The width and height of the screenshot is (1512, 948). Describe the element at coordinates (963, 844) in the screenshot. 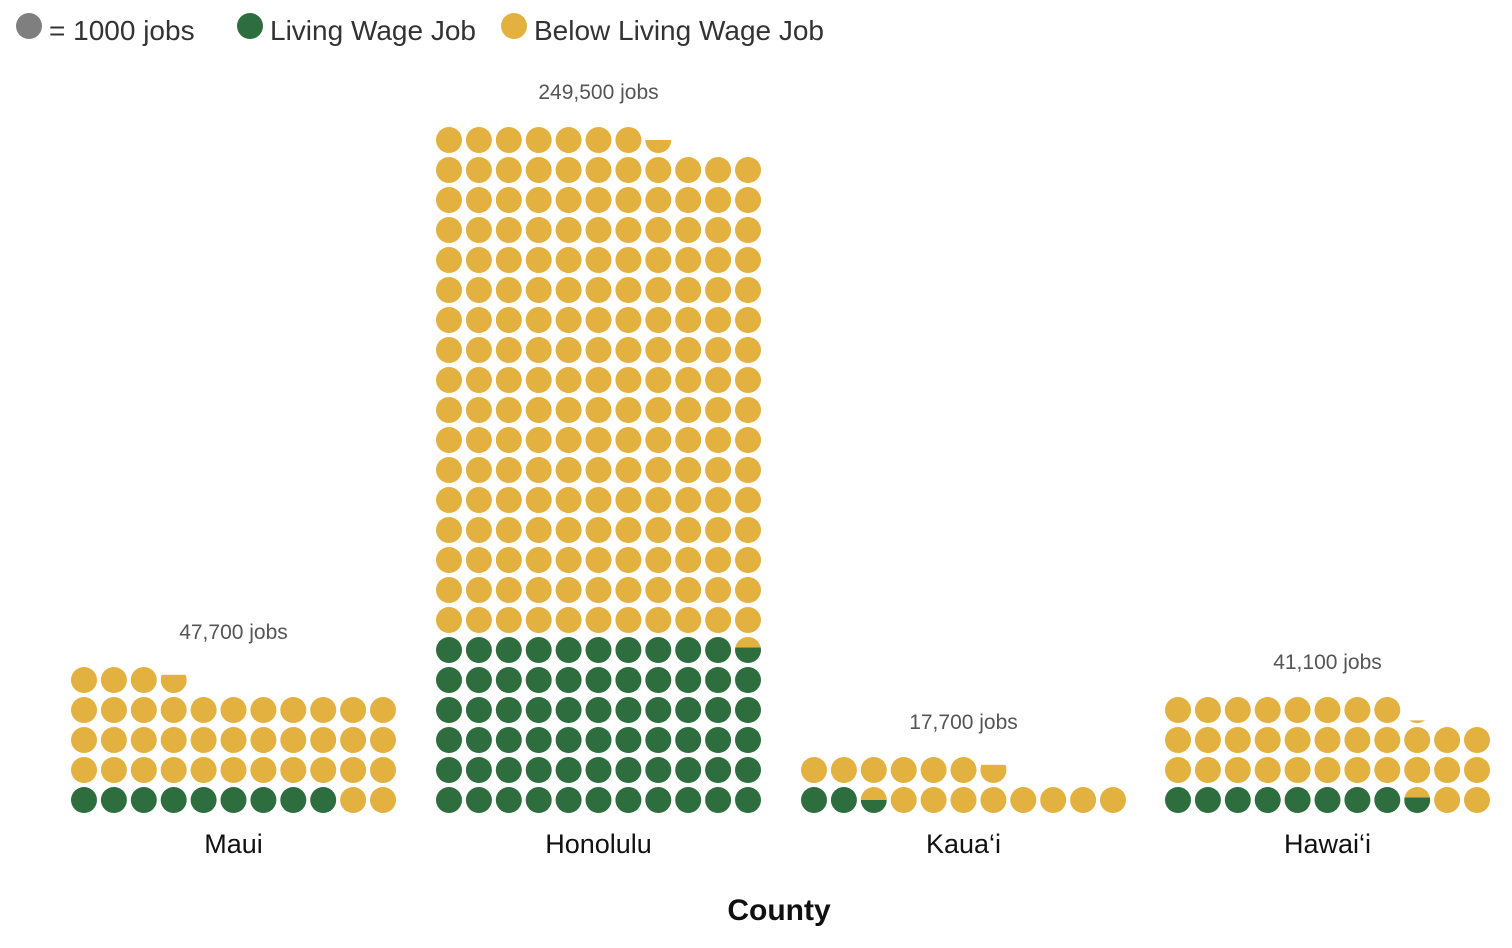

I see `county-label-kaua-i: Kaua‘i` at that location.